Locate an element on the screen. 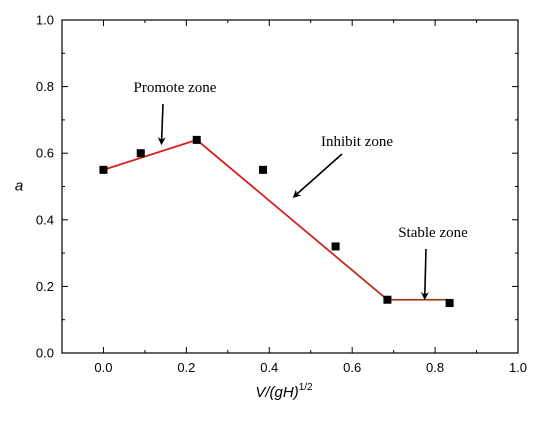  x-tick-label: 0.8 is located at coordinates (435, 367).